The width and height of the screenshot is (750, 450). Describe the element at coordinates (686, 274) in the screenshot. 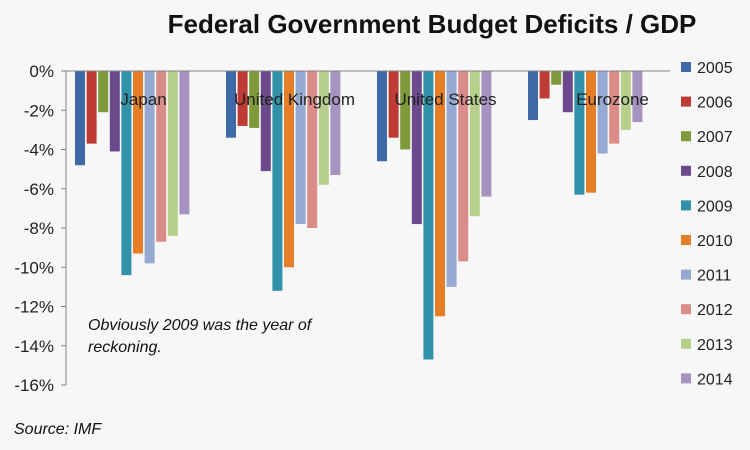

I see `legend-swatch-2011` at that location.